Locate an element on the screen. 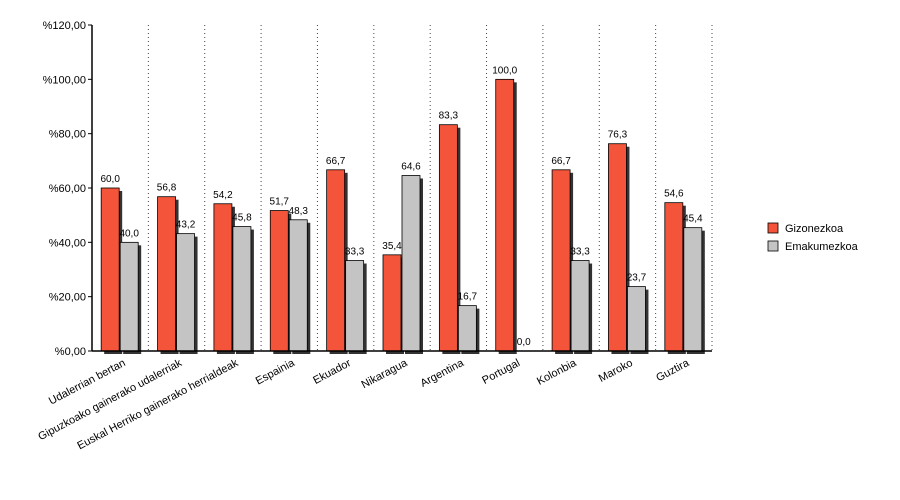 Image resolution: width=900 pixels, height=500 pixels. value-label: 76,3 is located at coordinates (618, 135).